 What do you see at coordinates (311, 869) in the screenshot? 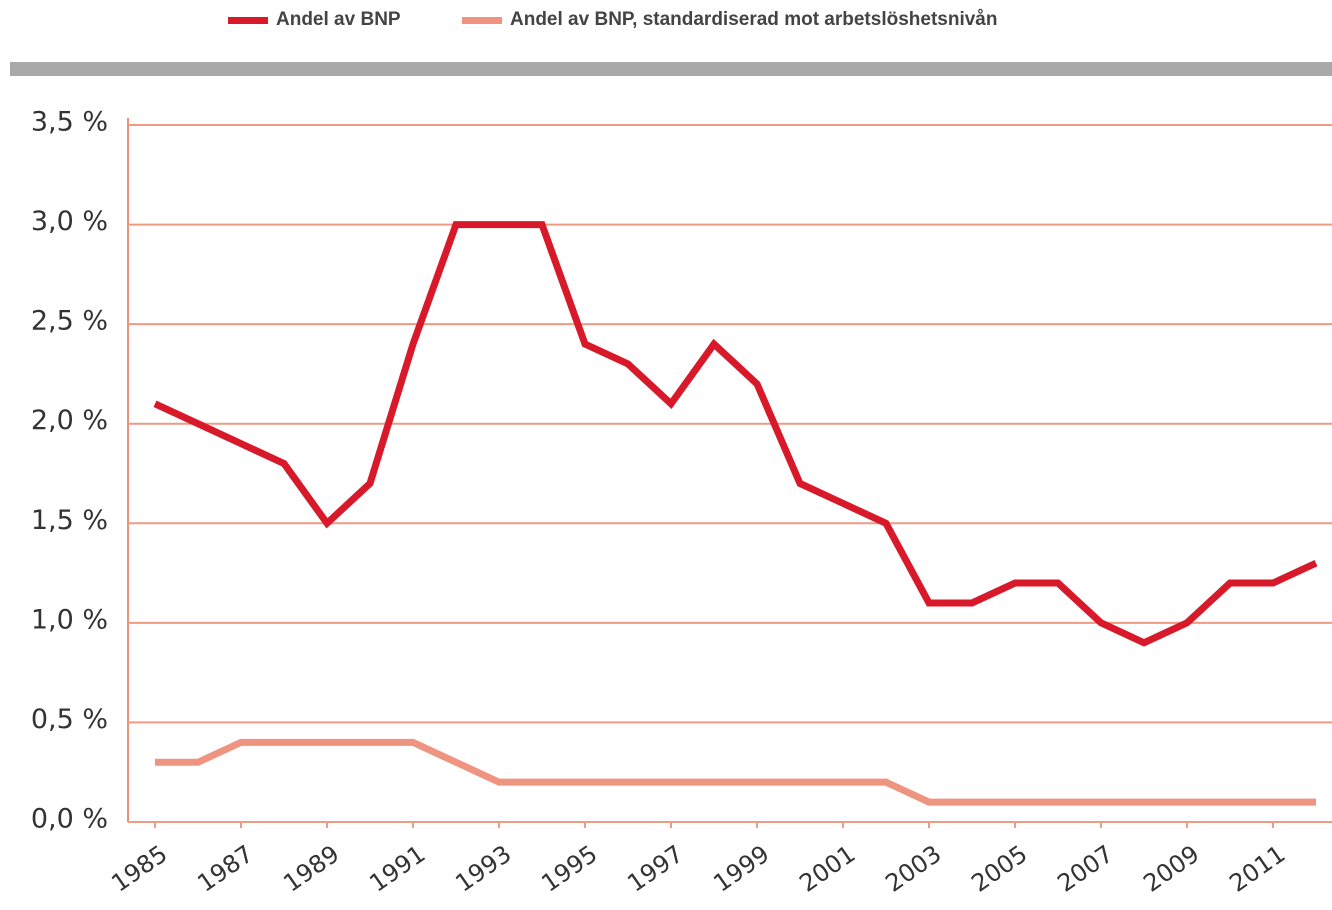
I see `x-tick-label: 1989` at bounding box center [311, 869].